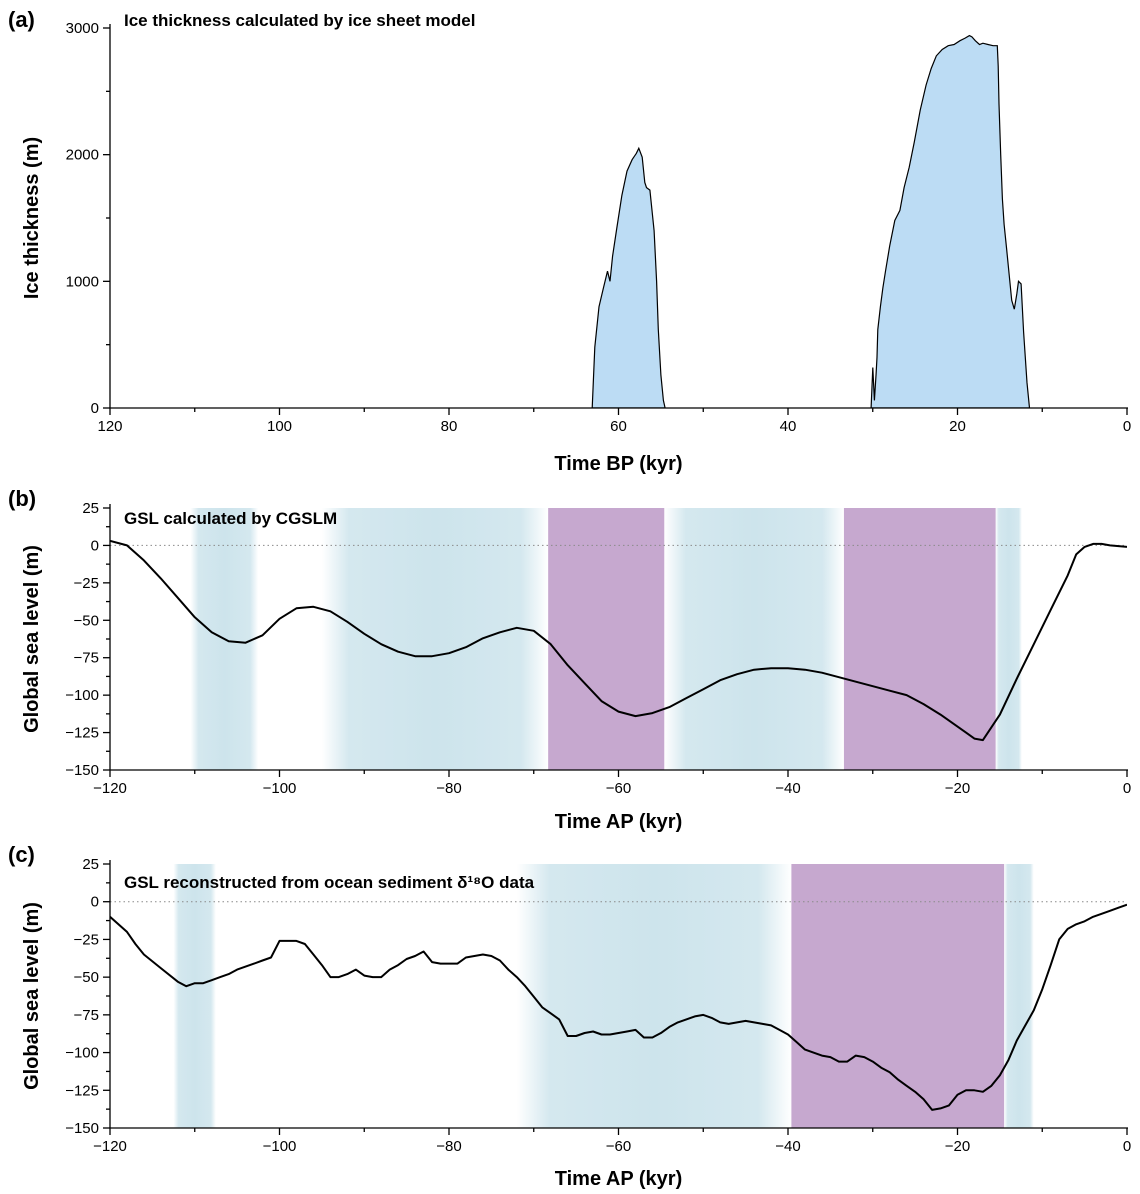 The image size is (1140, 1194). What do you see at coordinates (109, 426) in the screenshot?
I see `x-tick-label: 120` at bounding box center [109, 426].